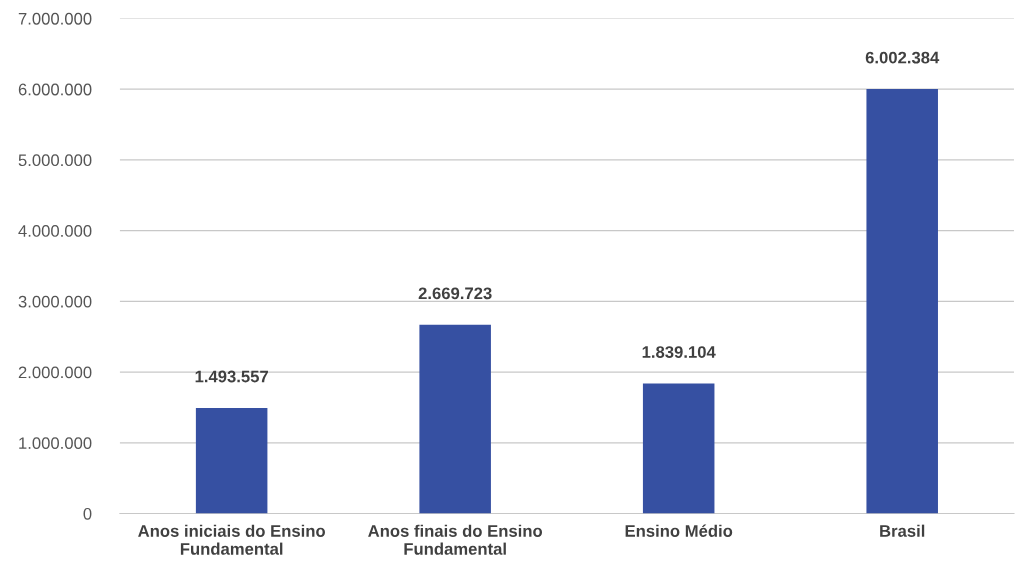 The height and width of the screenshot is (577, 1016). I want to click on x-tick-label: Anos iniciais do Ensino Fundamental, so click(231, 539).